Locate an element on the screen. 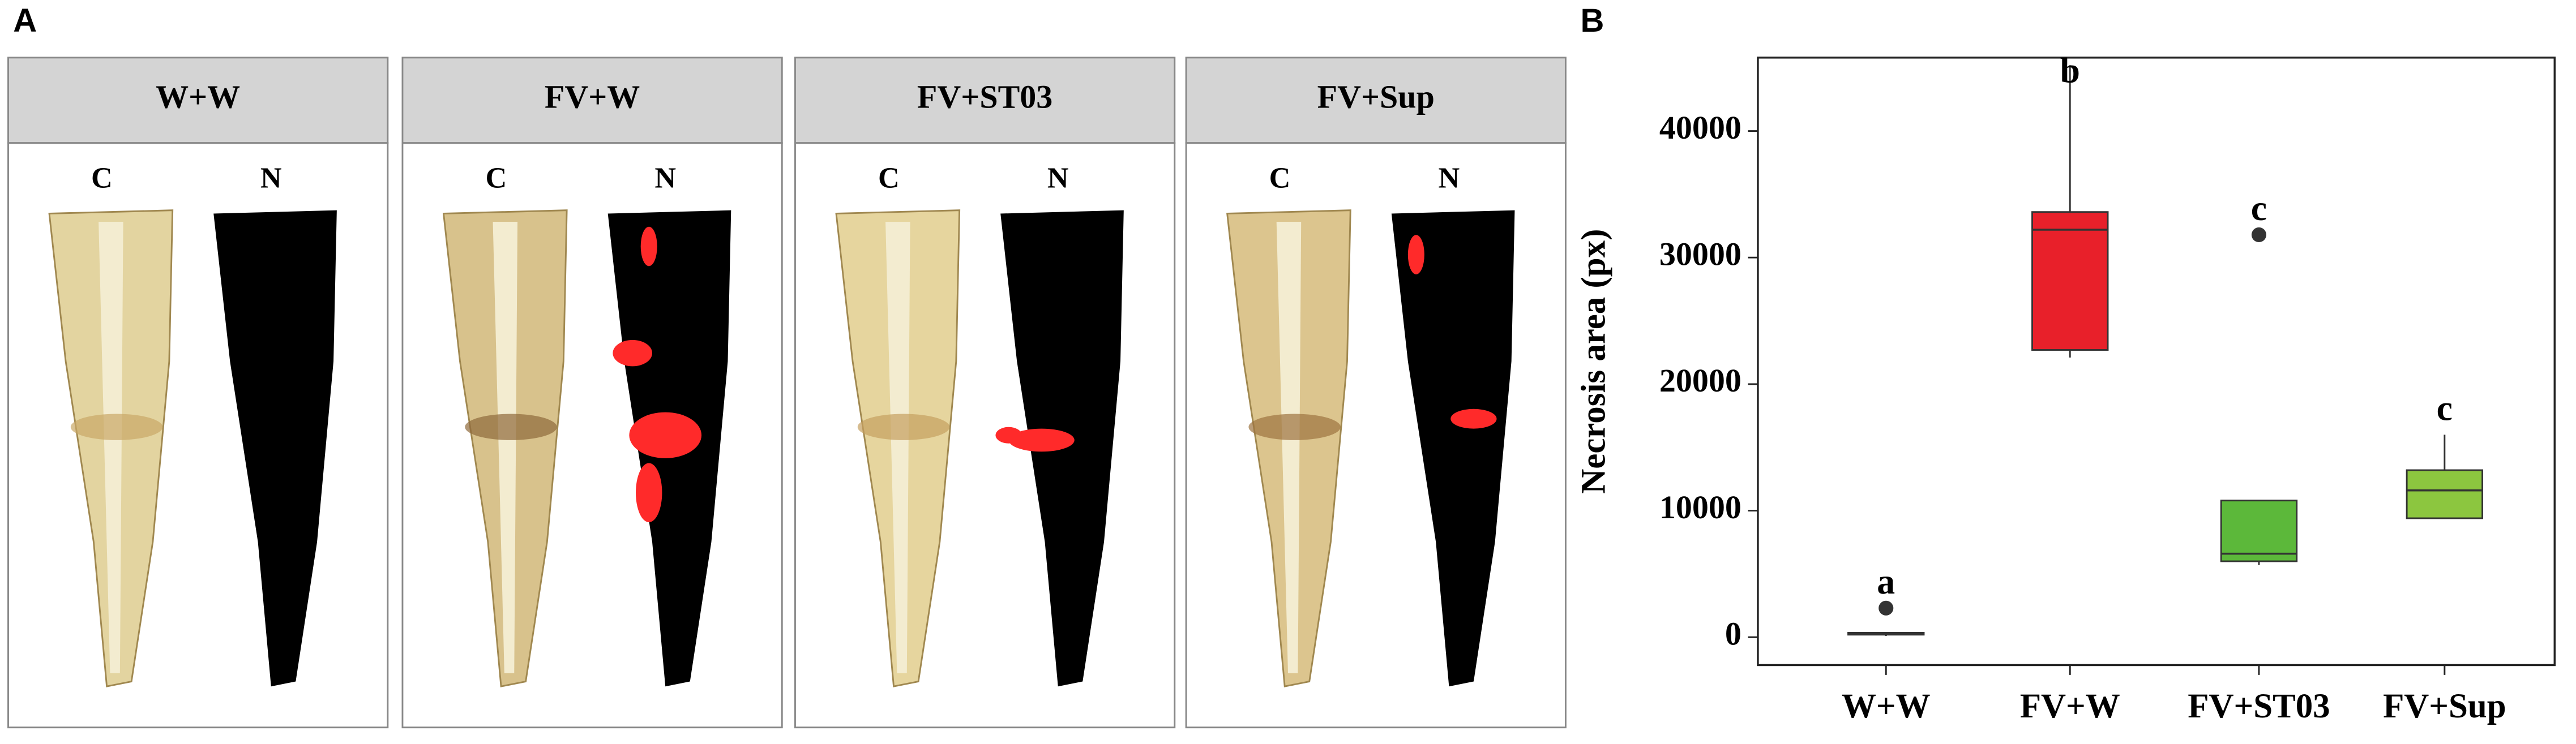 This screenshot has height=744, width=2576. x-tick-label: W+W is located at coordinates (1886, 706).